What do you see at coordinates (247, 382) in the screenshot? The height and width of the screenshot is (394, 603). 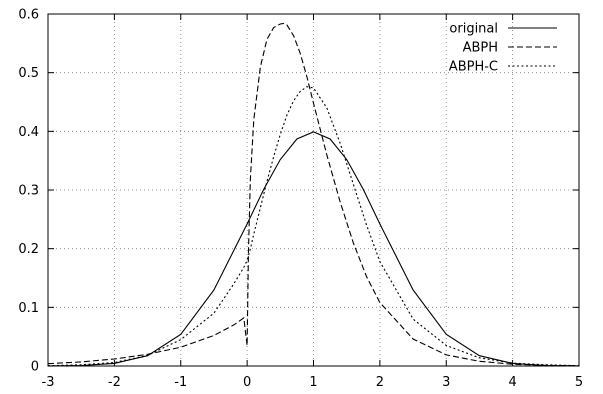 I see `x-tick-label: 0` at bounding box center [247, 382].